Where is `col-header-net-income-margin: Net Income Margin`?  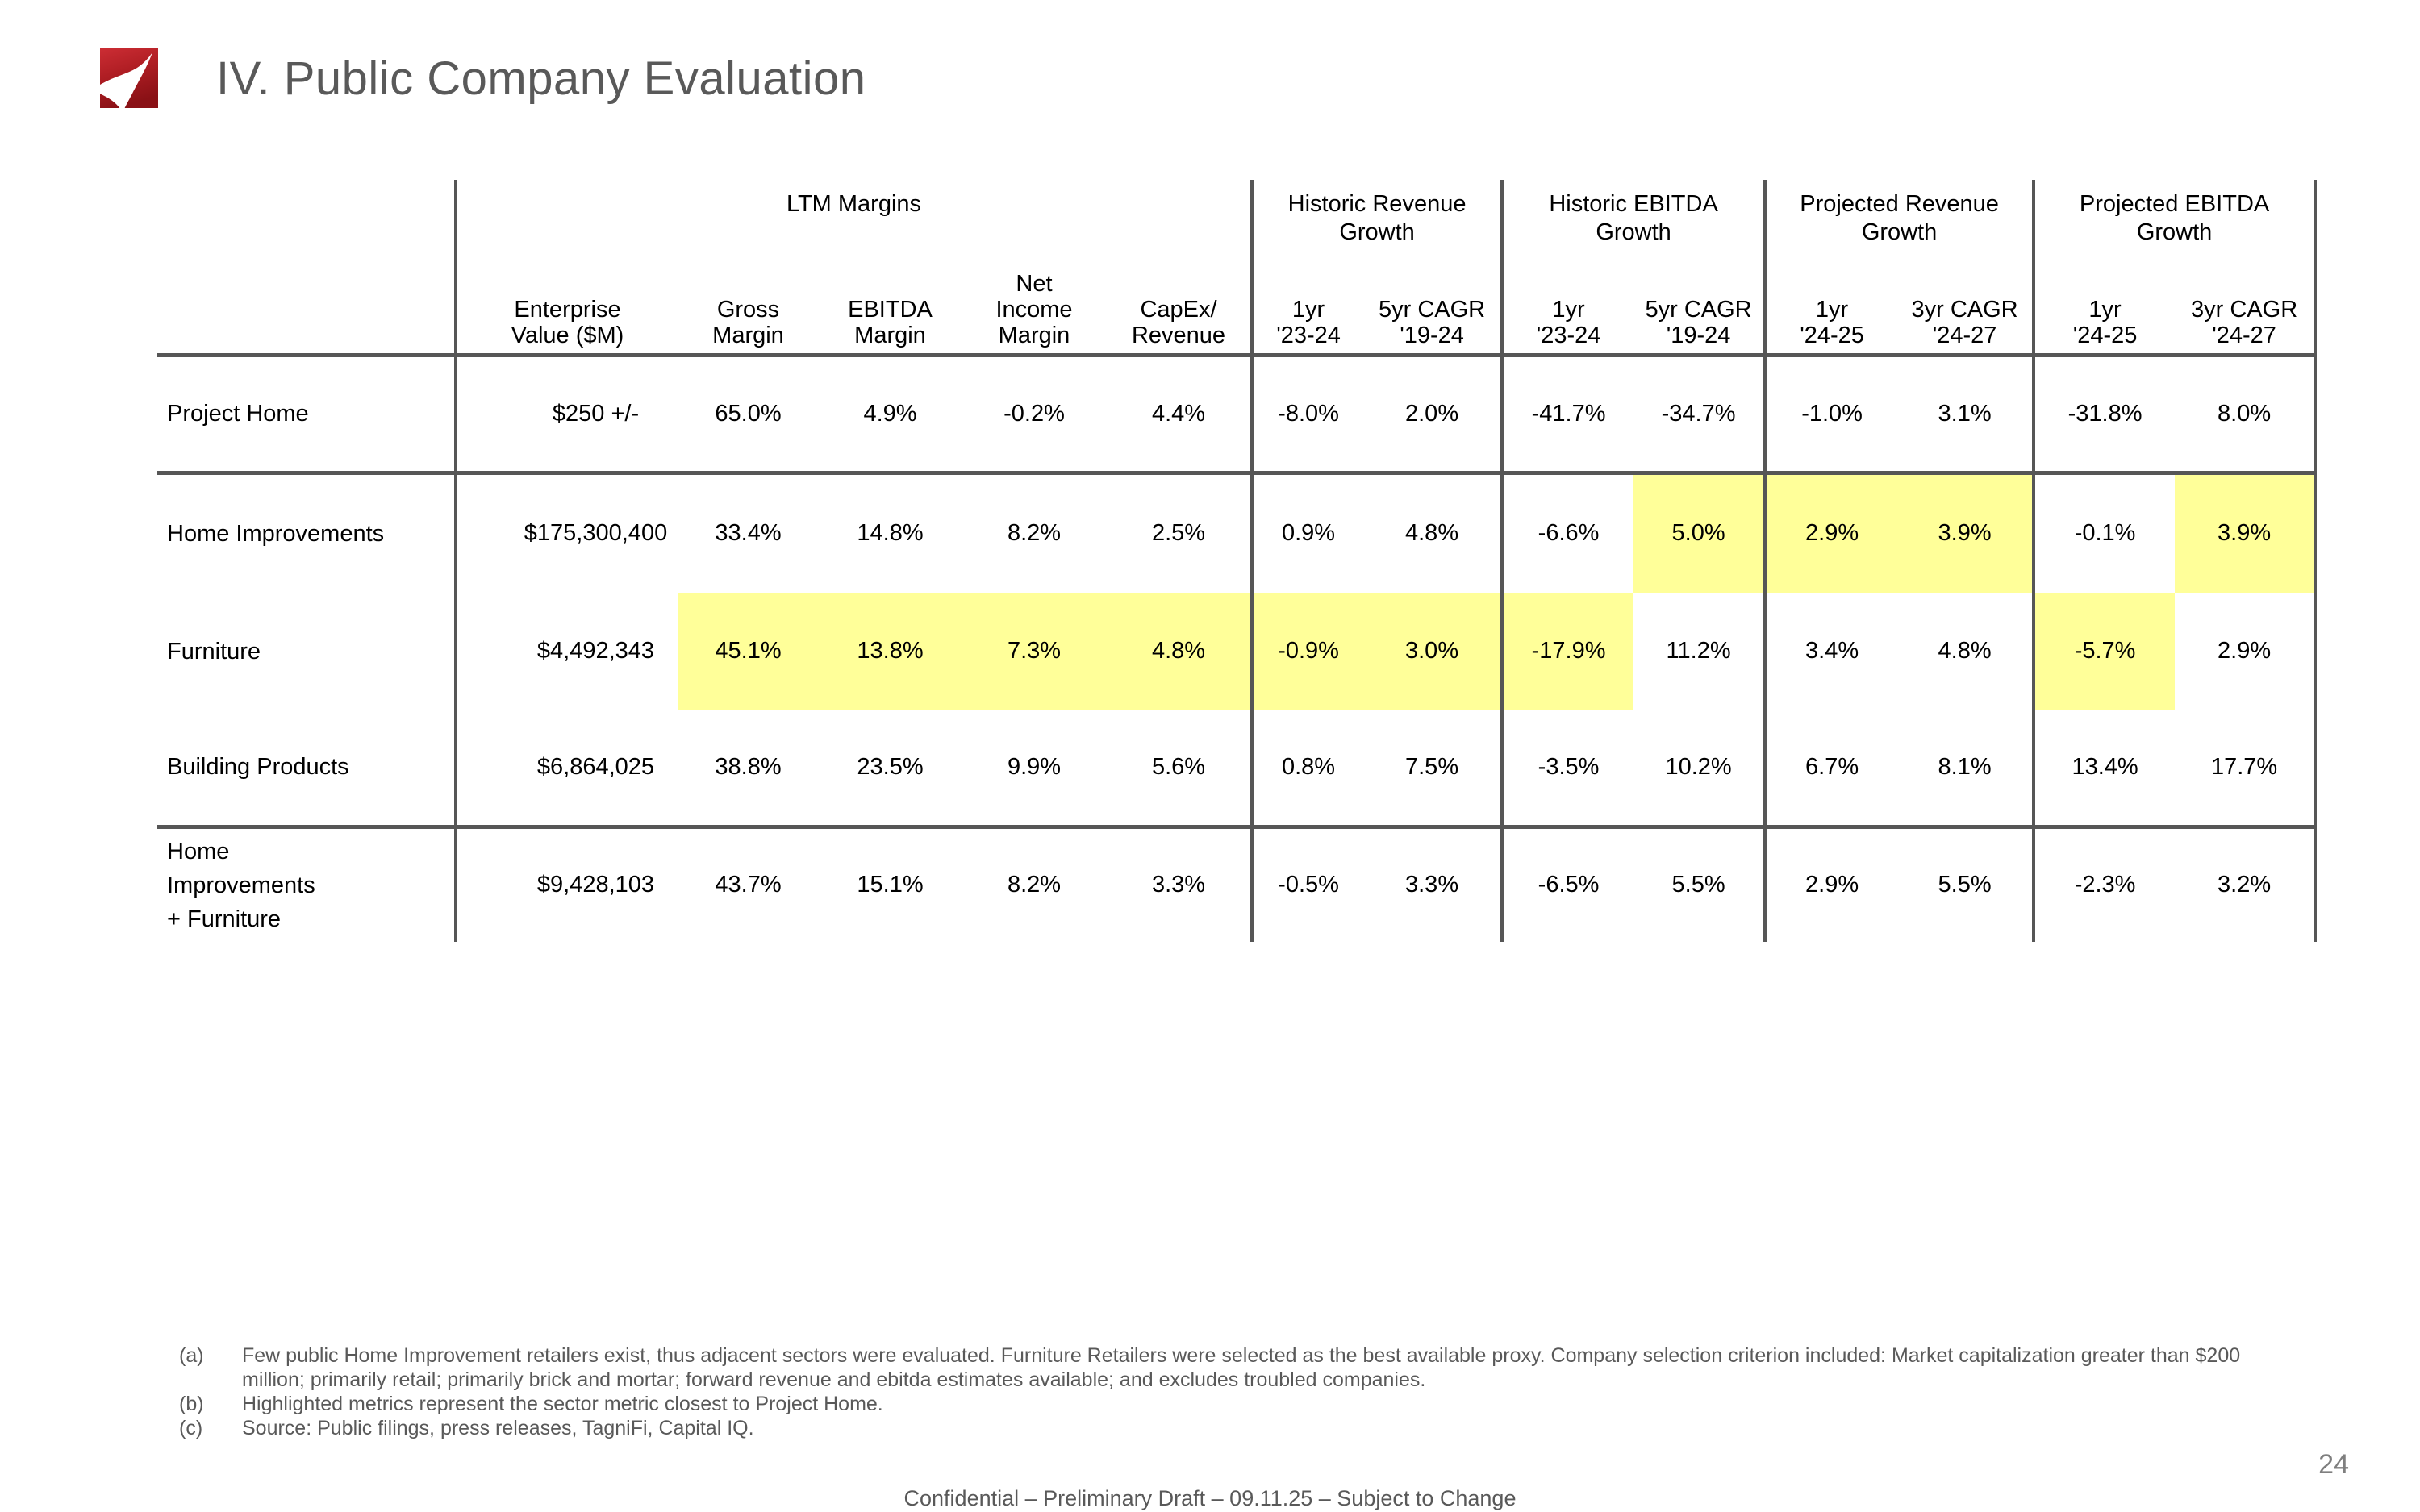
col-header-net-income-margin: Net Income Margin is located at coordinates (1035, 313).